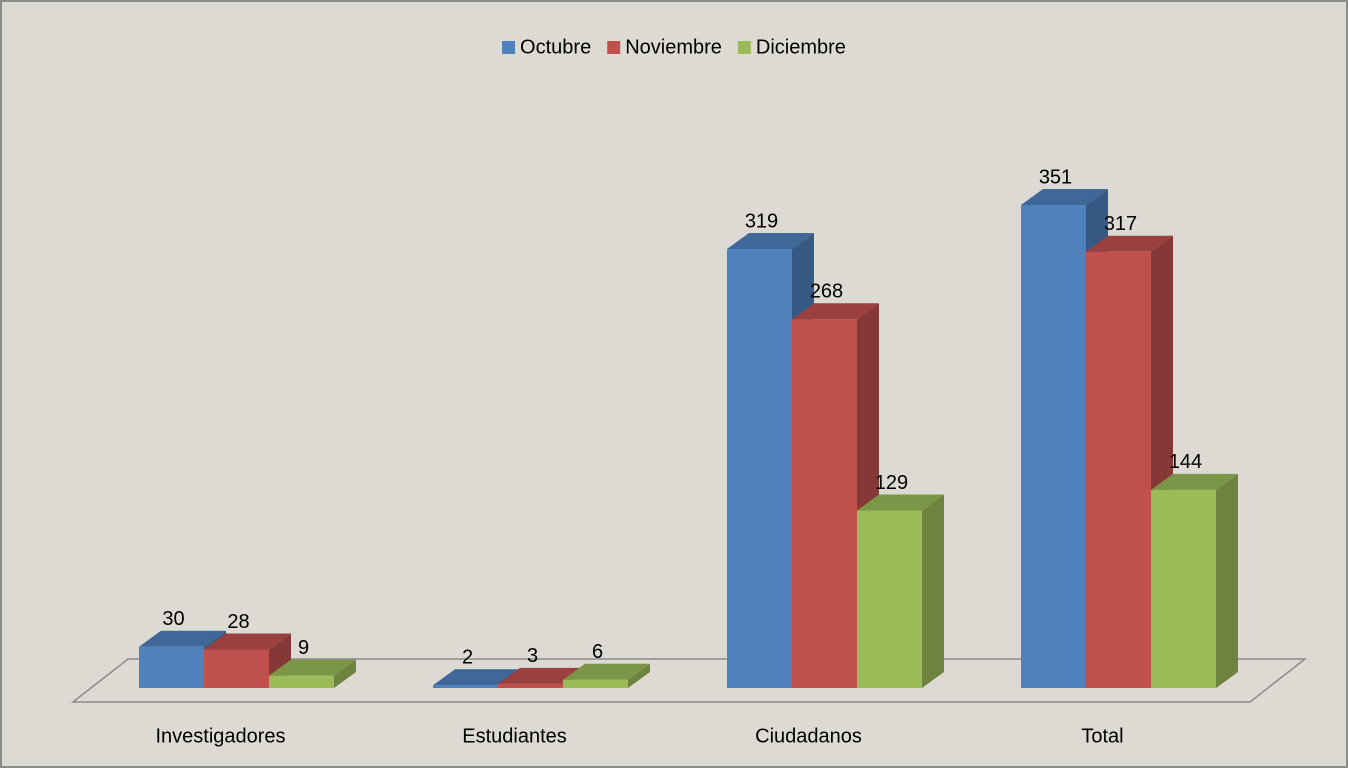 Image resolution: width=1348 pixels, height=768 pixels. I want to click on data-label: 144, so click(1185, 462).